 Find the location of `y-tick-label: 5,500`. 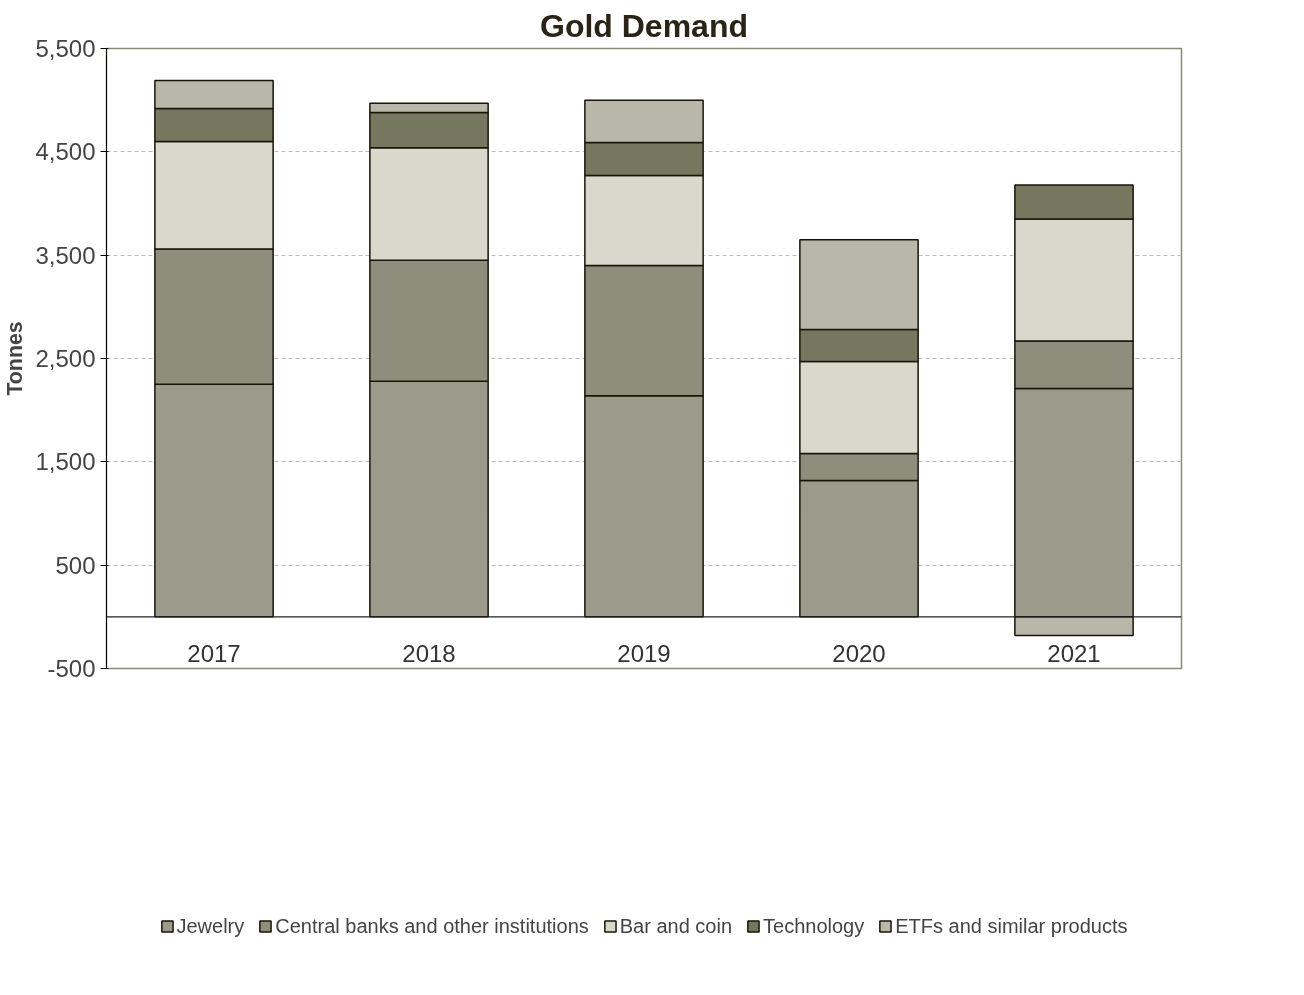

y-tick-label: 5,500 is located at coordinates (65, 48).